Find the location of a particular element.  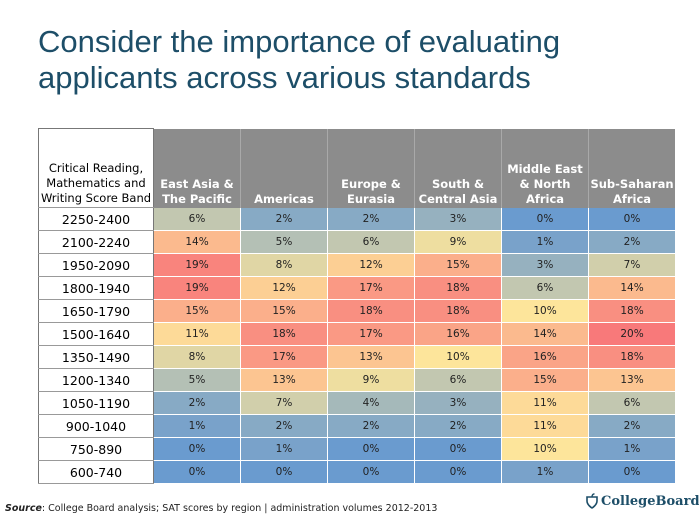

table-row: 1200-1340 5% 13% 9% 6% 15% 13% is located at coordinates (356, 380).